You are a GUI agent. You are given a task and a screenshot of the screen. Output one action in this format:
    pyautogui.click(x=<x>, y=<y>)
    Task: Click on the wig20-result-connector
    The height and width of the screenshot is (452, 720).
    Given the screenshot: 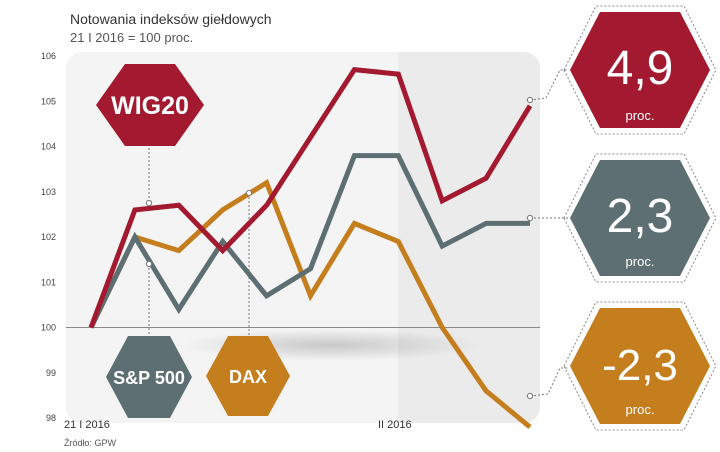 What is the action you would take?
    pyautogui.click(x=548, y=85)
    